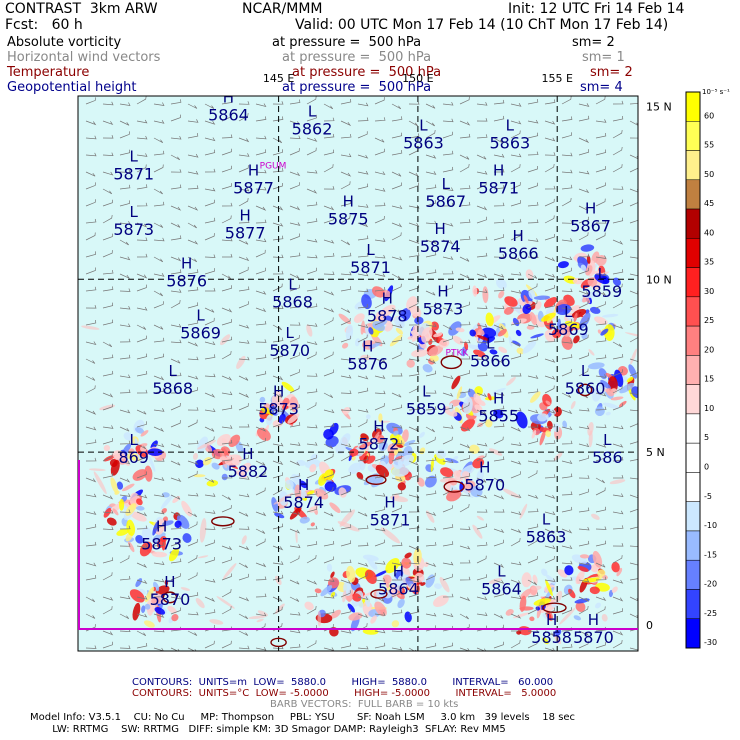  Describe the element at coordinates (426, 409) in the screenshot. I see `height-value-label: 5859` at that location.